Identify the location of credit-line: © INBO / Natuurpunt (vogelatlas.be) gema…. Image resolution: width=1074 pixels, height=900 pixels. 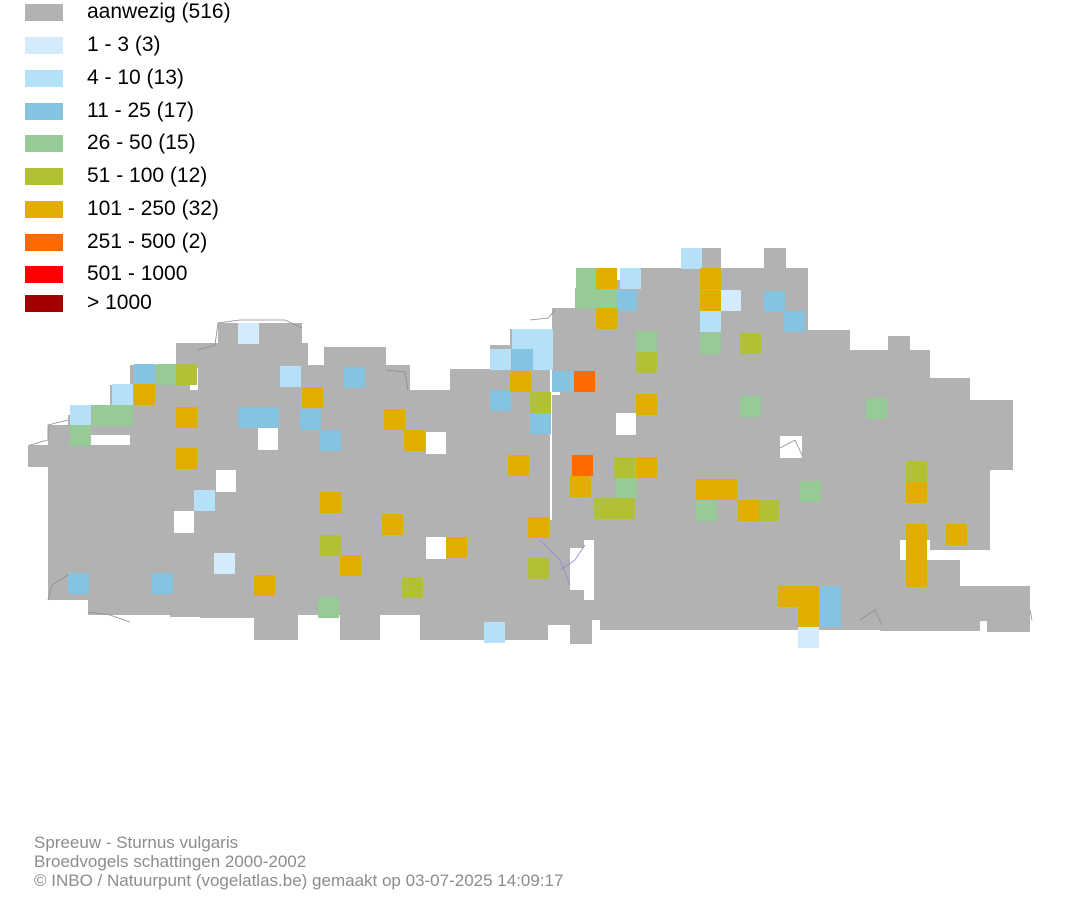
(299, 880).